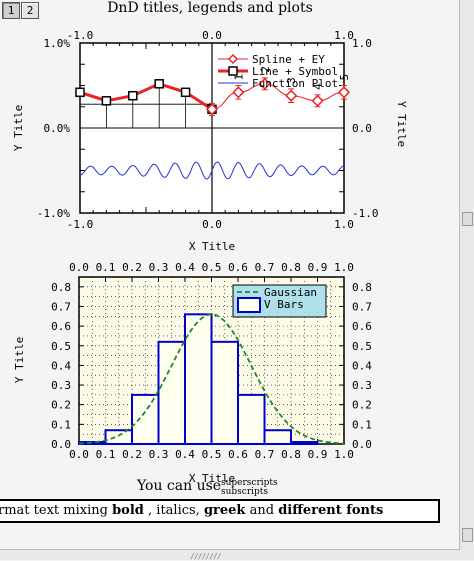  I want to click on plot1-line-symbol-line, so click(146, 96).